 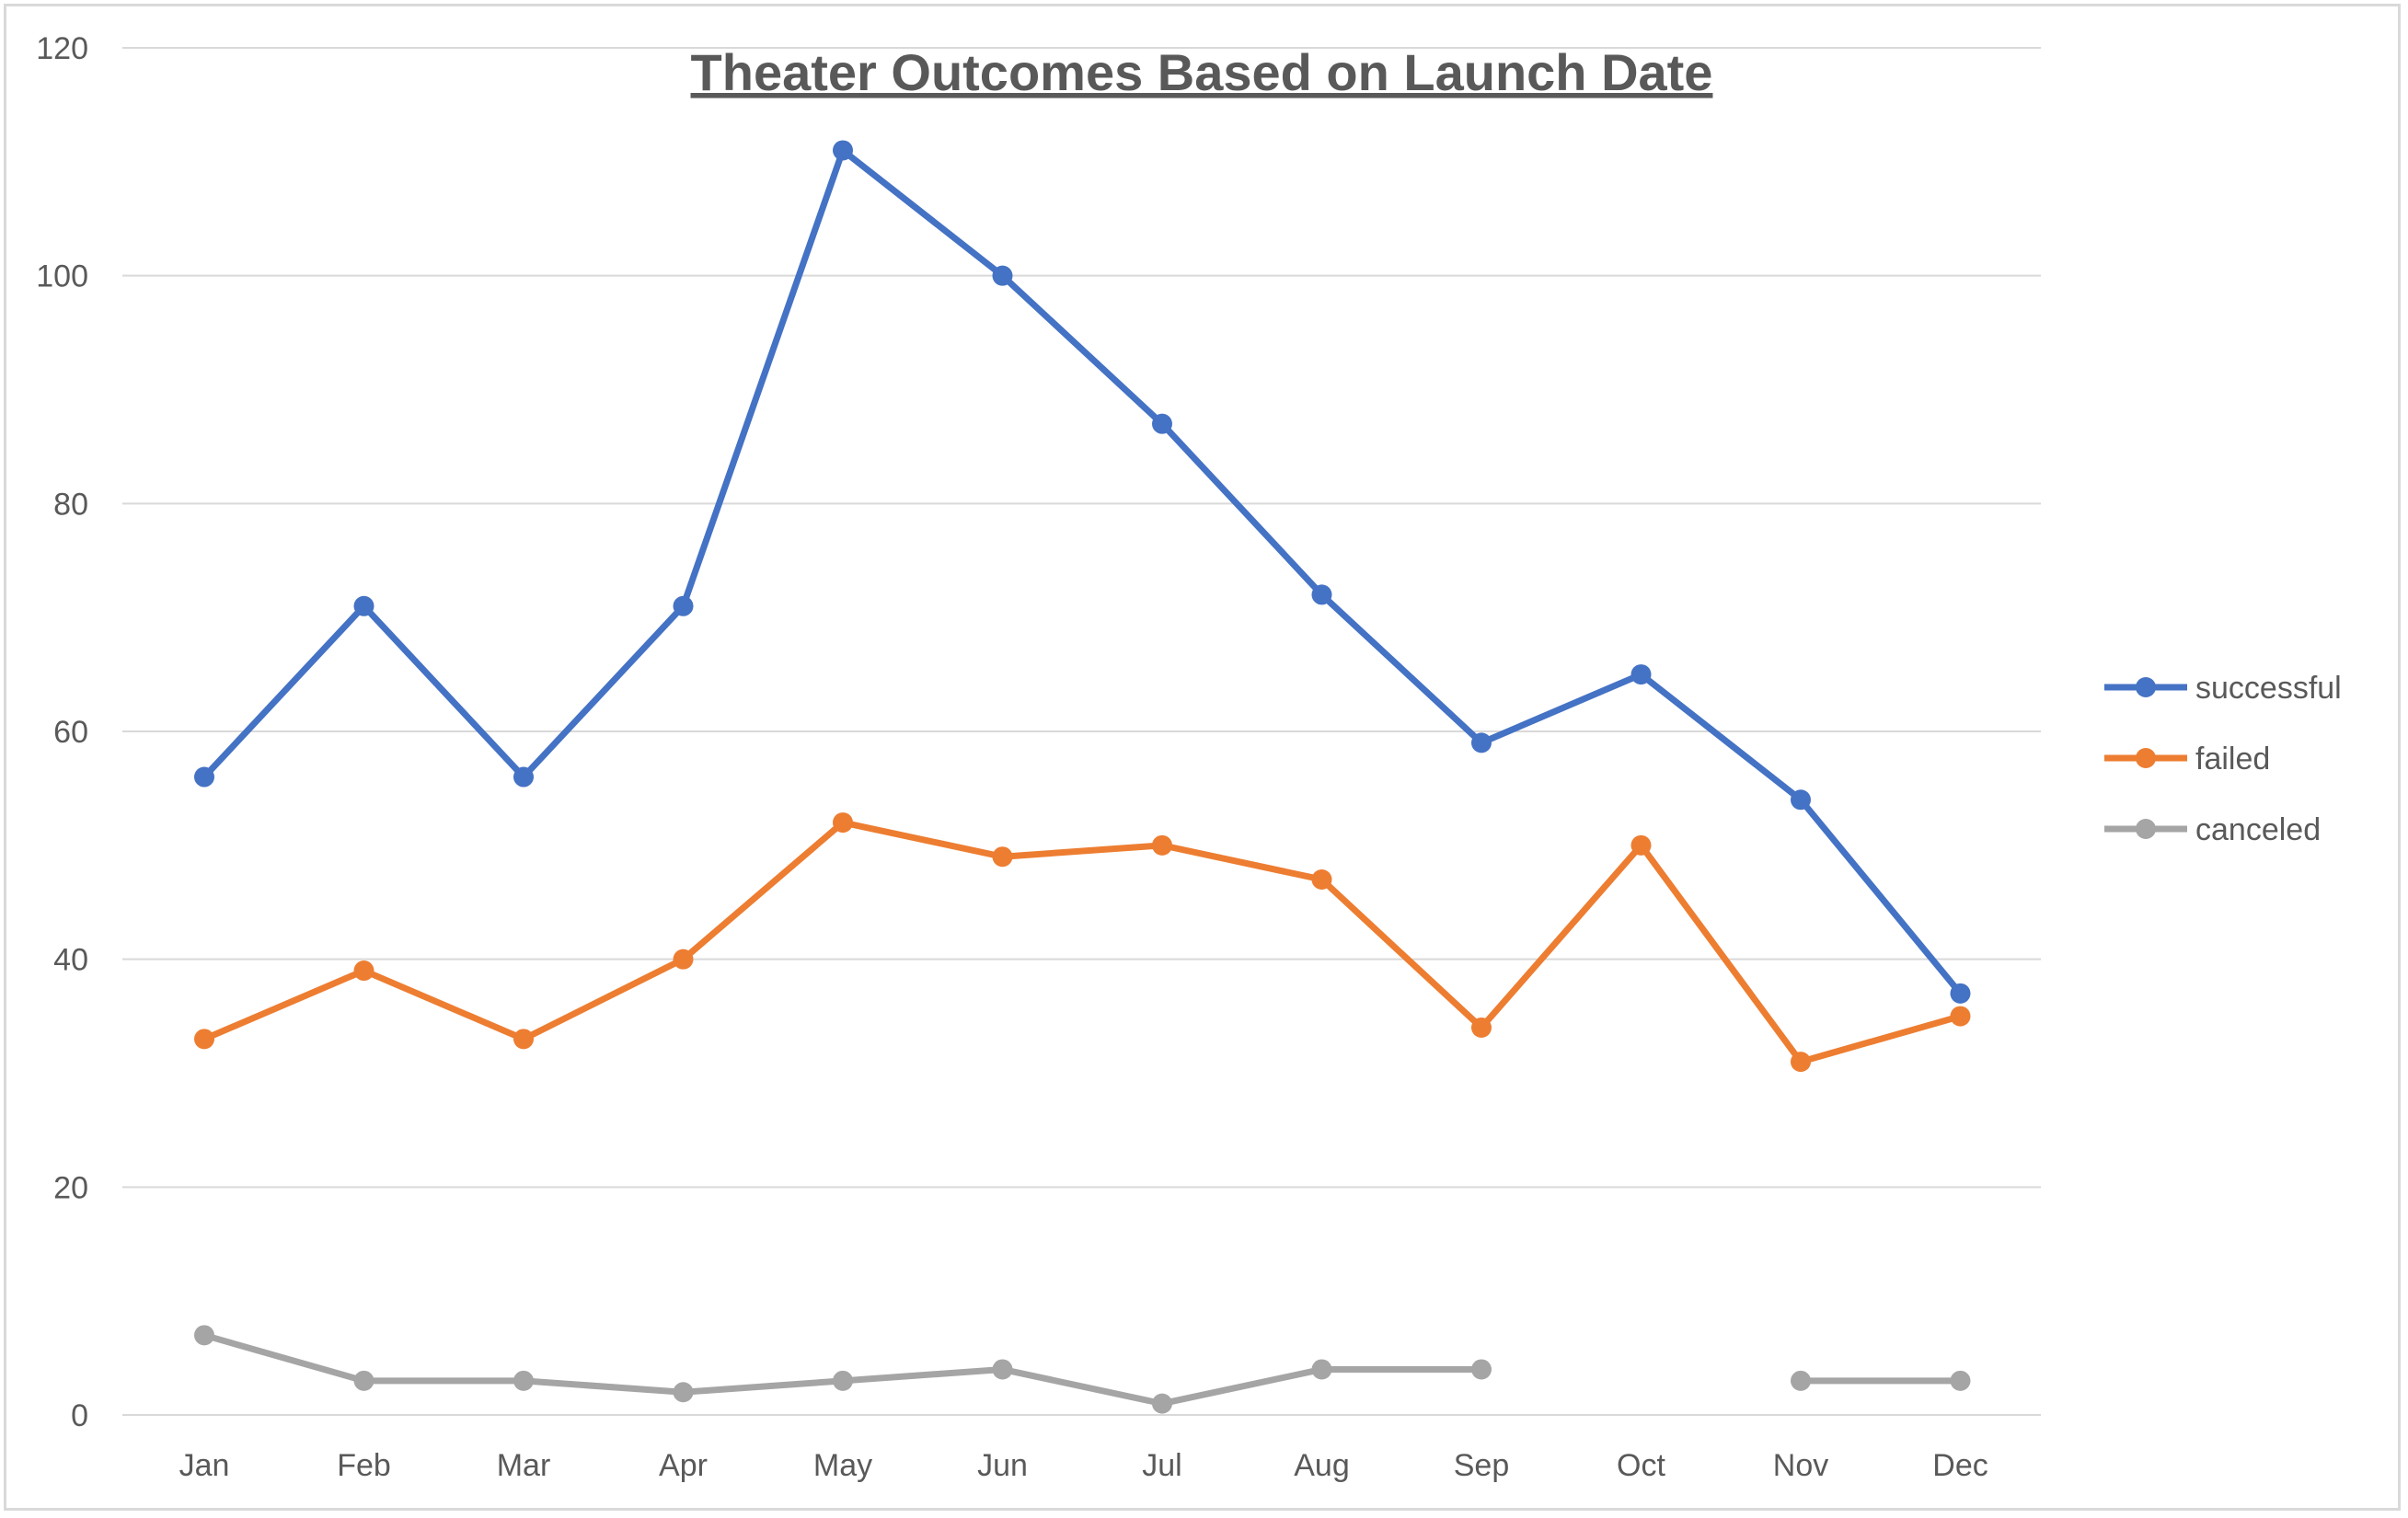 I want to click on y-tick-label: 60, so click(x=70, y=732).